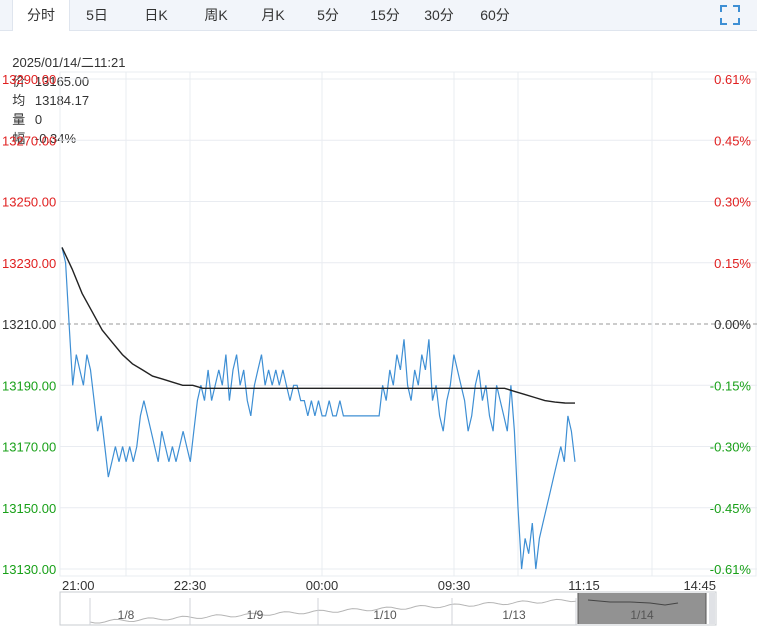 The width and height of the screenshot is (757, 629). Describe the element at coordinates (29, 79) in the screenshot. I see `y-tick-left: 13290.00` at that location.